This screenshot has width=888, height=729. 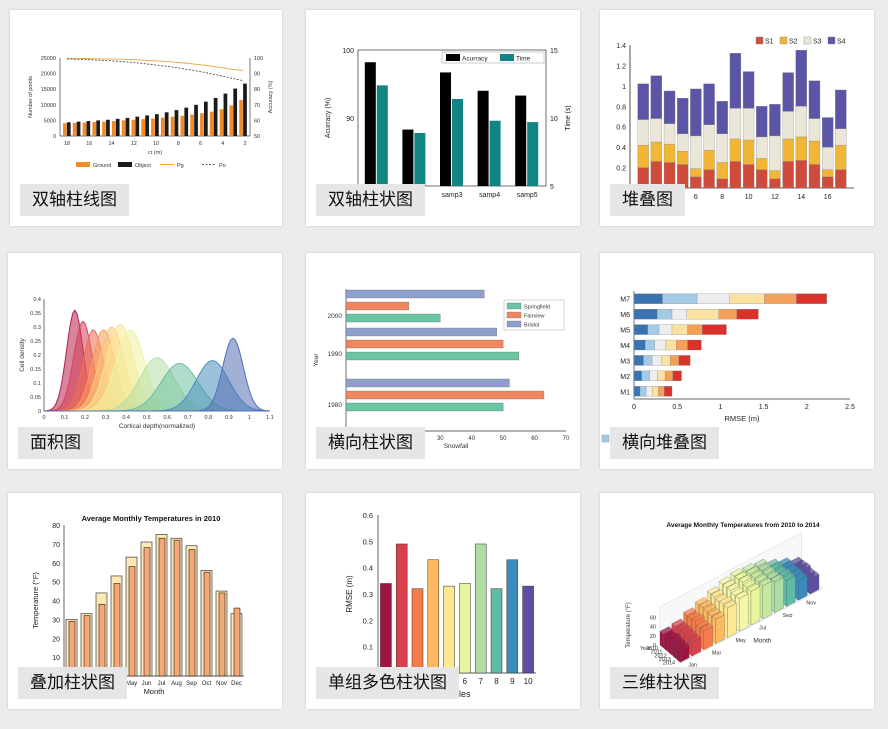 I want to click on x-tick-label: 10, so click(x=156, y=144).